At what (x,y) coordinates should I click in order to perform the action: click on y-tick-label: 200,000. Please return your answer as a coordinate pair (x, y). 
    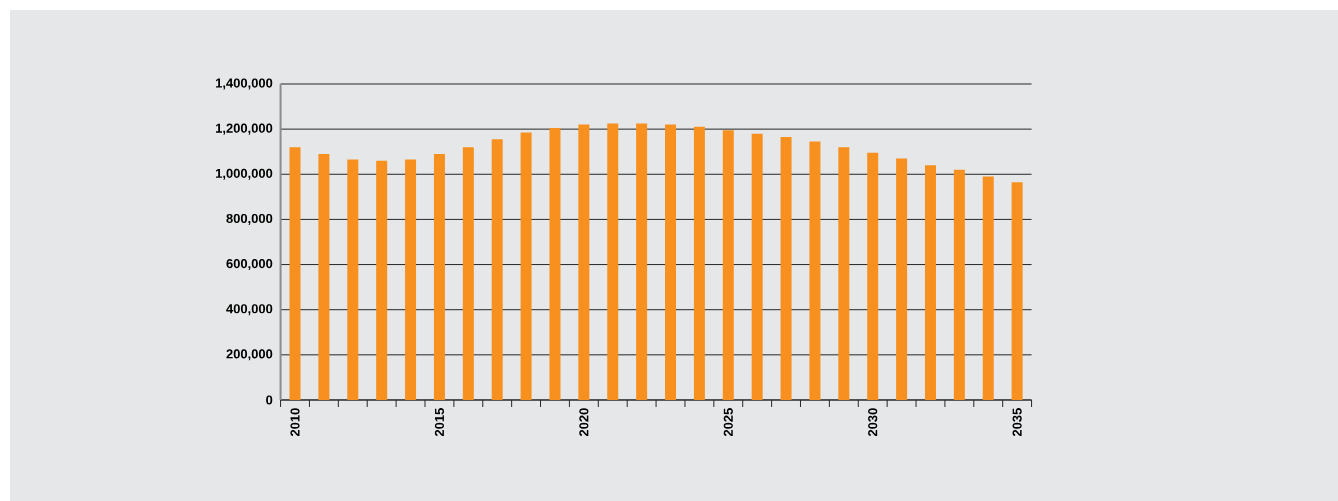
    Looking at the image, I should click on (249, 355).